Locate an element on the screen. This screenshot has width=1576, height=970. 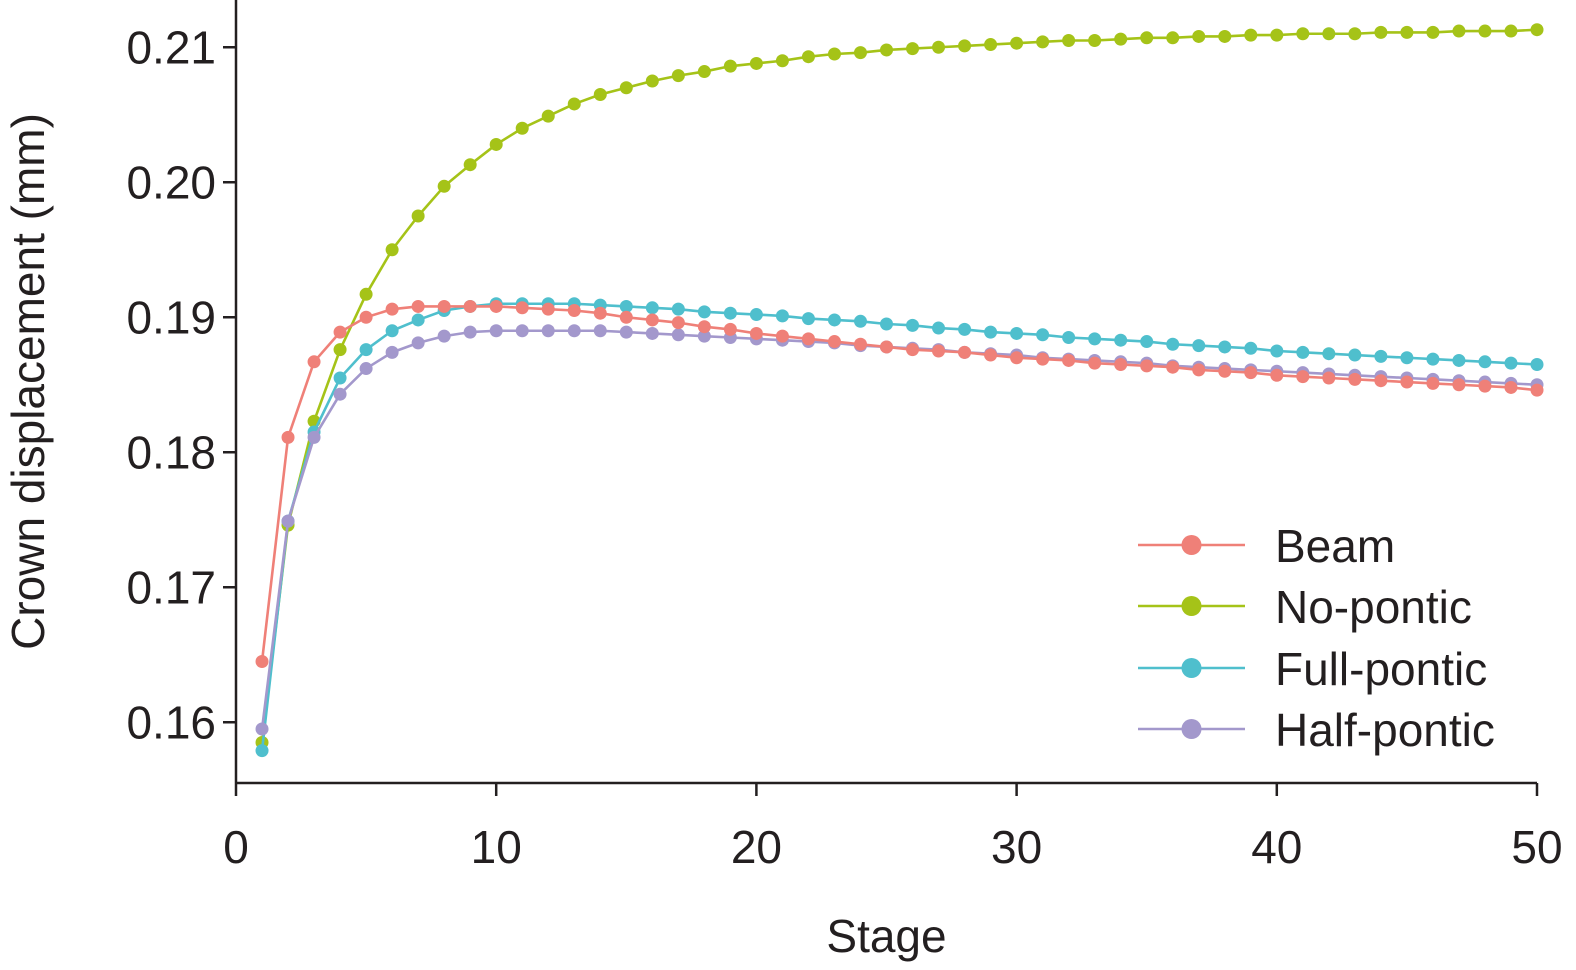
x-tick-label: 40 is located at coordinates (1276, 847).